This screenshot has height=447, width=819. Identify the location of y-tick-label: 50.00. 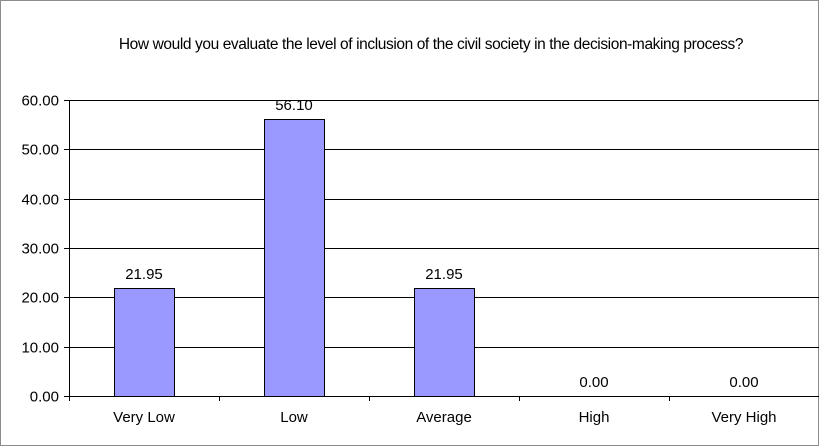
(40, 150).